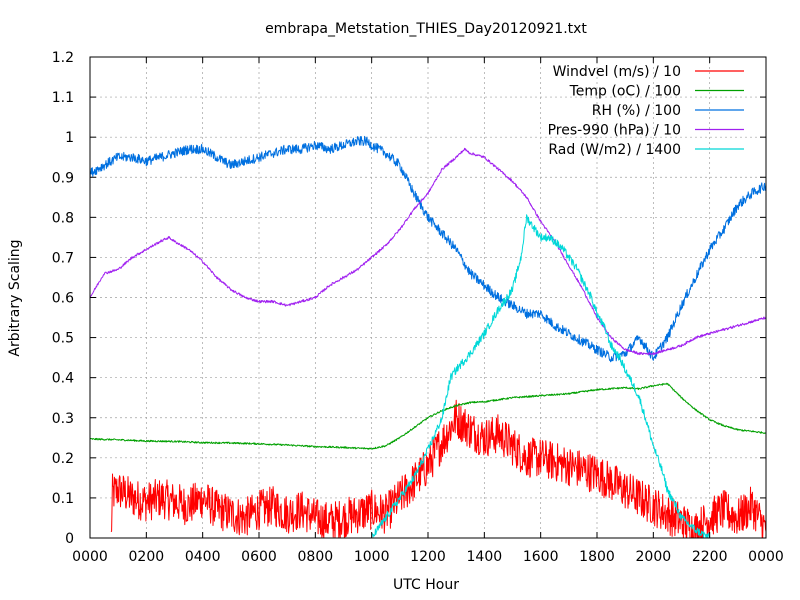 This screenshot has width=800, height=600. What do you see at coordinates (316, 557) in the screenshot?
I see `x-tick-label: 0800` at bounding box center [316, 557].